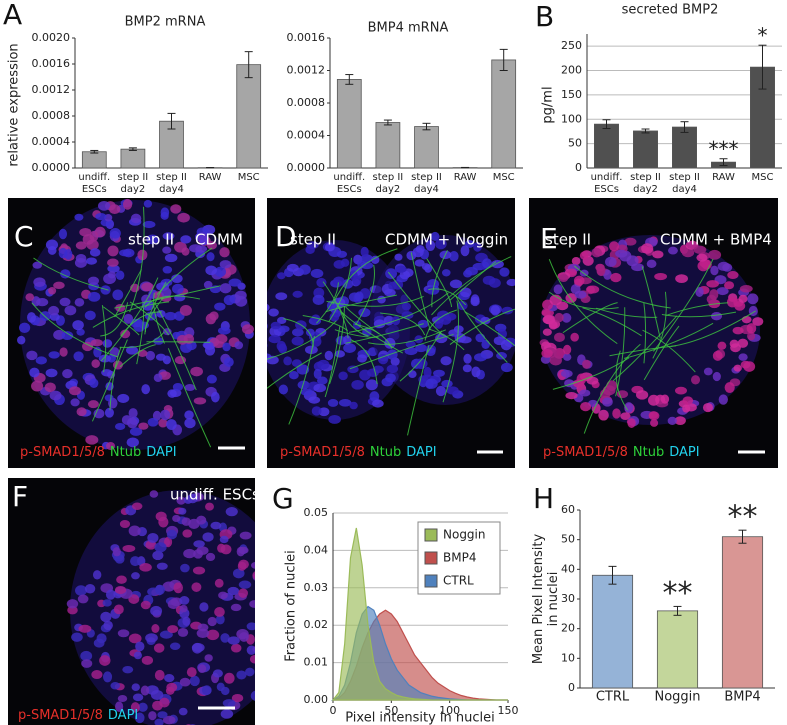 This screenshot has height=725, width=787. I want to click on x-tick-label: BMP4, so click(742, 697).